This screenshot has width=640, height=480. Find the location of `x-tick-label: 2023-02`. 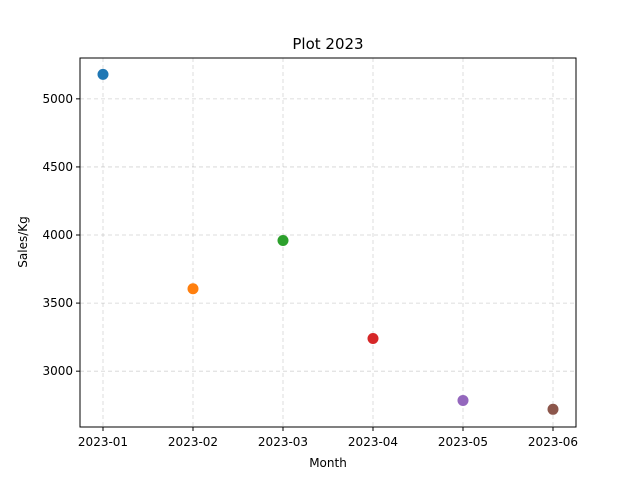

x-tick-label: 2023-02 is located at coordinates (193, 442).